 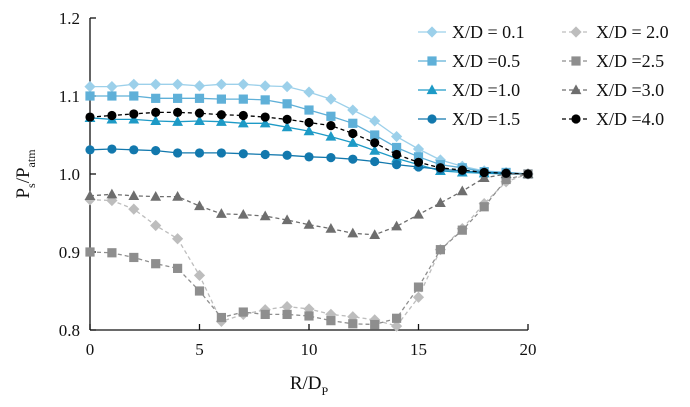 What do you see at coordinates (488, 32) in the screenshot?
I see `legend-label: X/D = 0.1` at bounding box center [488, 32].